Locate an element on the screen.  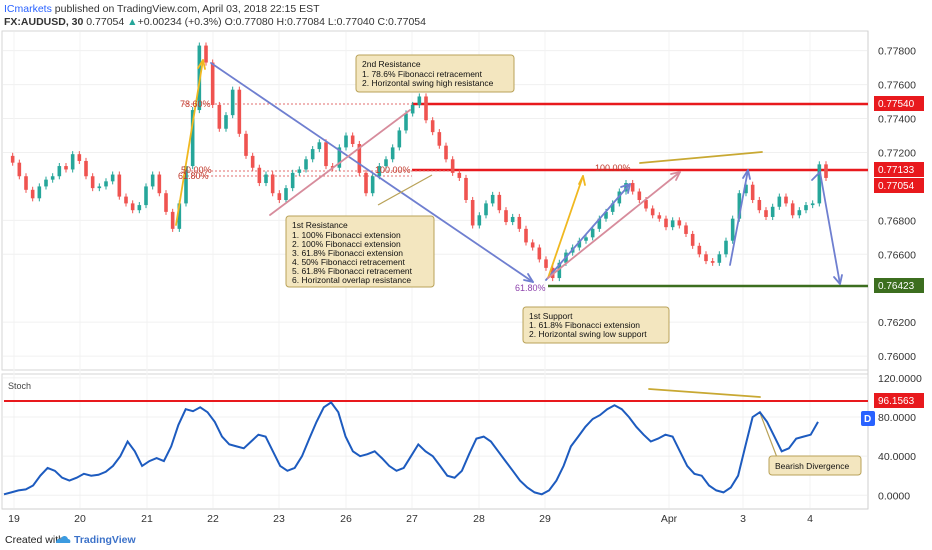
price-tick-label: 0.76800 is located at coordinates (897, 221).